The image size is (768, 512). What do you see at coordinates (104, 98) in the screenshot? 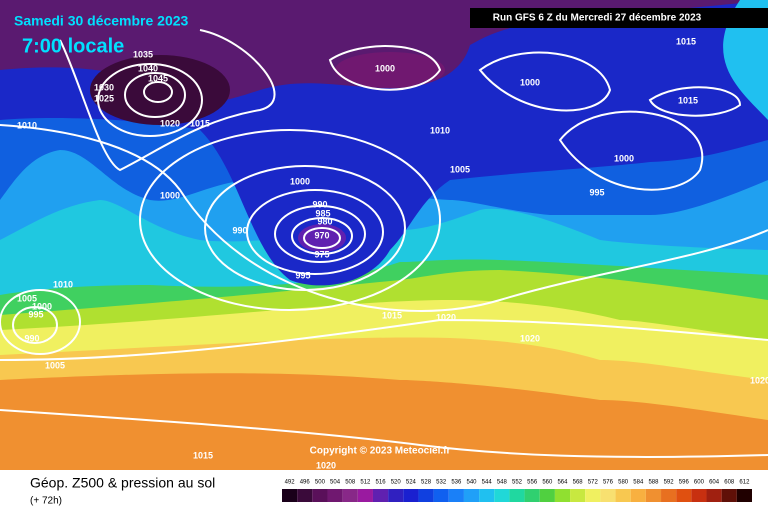
I see `isobar-label: 1025` at bounding box center [104, 98].